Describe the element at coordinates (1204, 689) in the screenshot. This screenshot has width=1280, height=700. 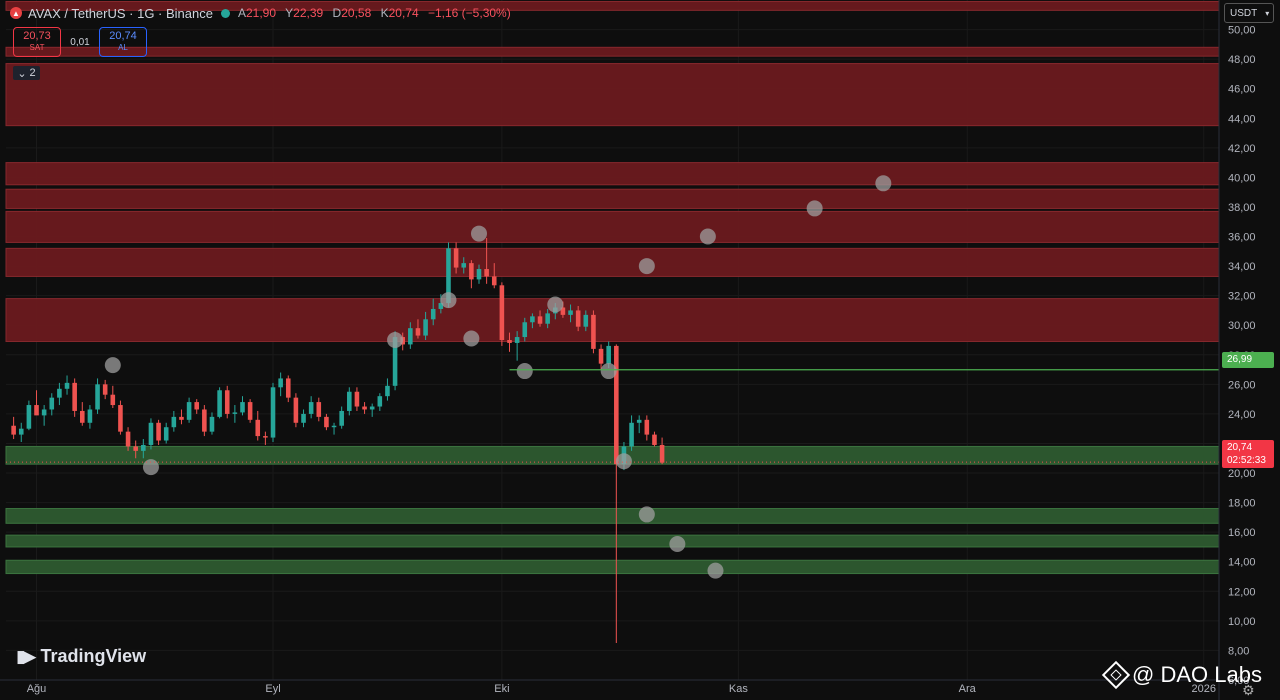
I see `x-tick-label: 2026` at that location.